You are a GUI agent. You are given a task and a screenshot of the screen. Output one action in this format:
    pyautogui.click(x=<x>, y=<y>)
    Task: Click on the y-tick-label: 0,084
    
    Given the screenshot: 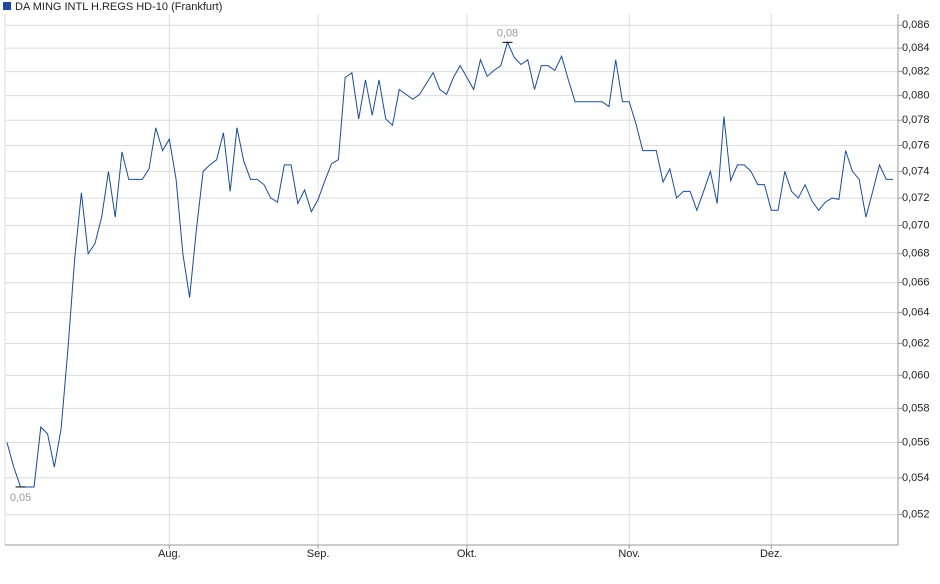 What is the action you would take?
    pyautogui.click(x=916, y=48)
    